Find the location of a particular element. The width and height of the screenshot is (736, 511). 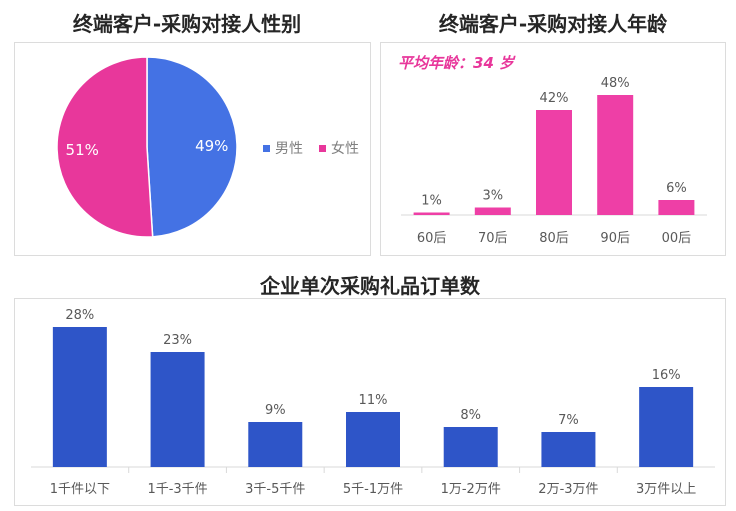

order-data-label: 8% is located at coordinates (470, 415).